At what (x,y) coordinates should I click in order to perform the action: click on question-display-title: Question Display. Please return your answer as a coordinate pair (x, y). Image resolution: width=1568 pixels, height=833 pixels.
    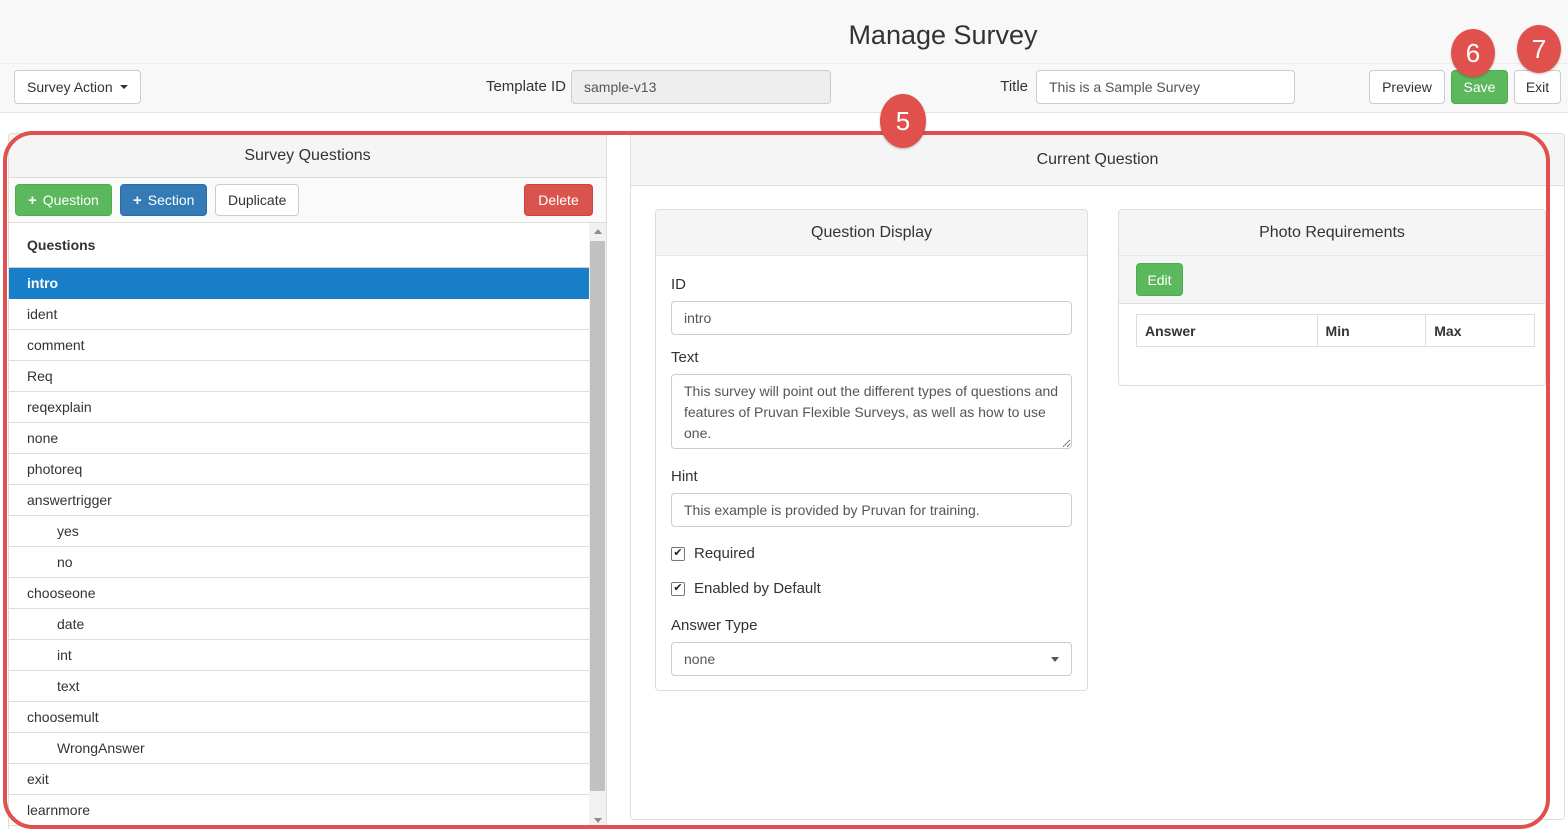
    Looking at the image, I should click on (871, 233).